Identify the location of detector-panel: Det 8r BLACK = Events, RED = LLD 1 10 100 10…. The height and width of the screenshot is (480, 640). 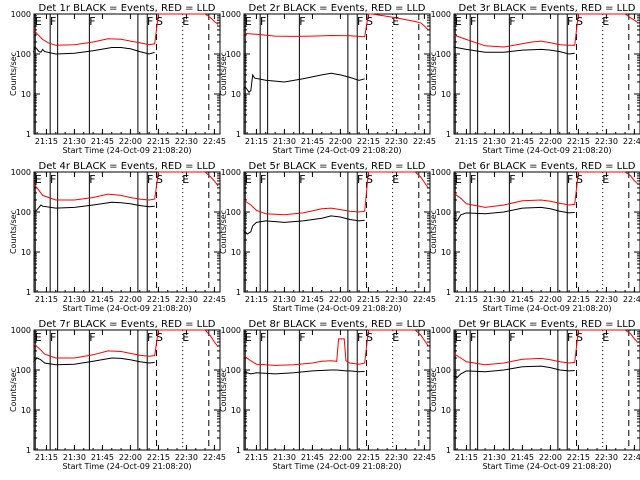
(327, 395).